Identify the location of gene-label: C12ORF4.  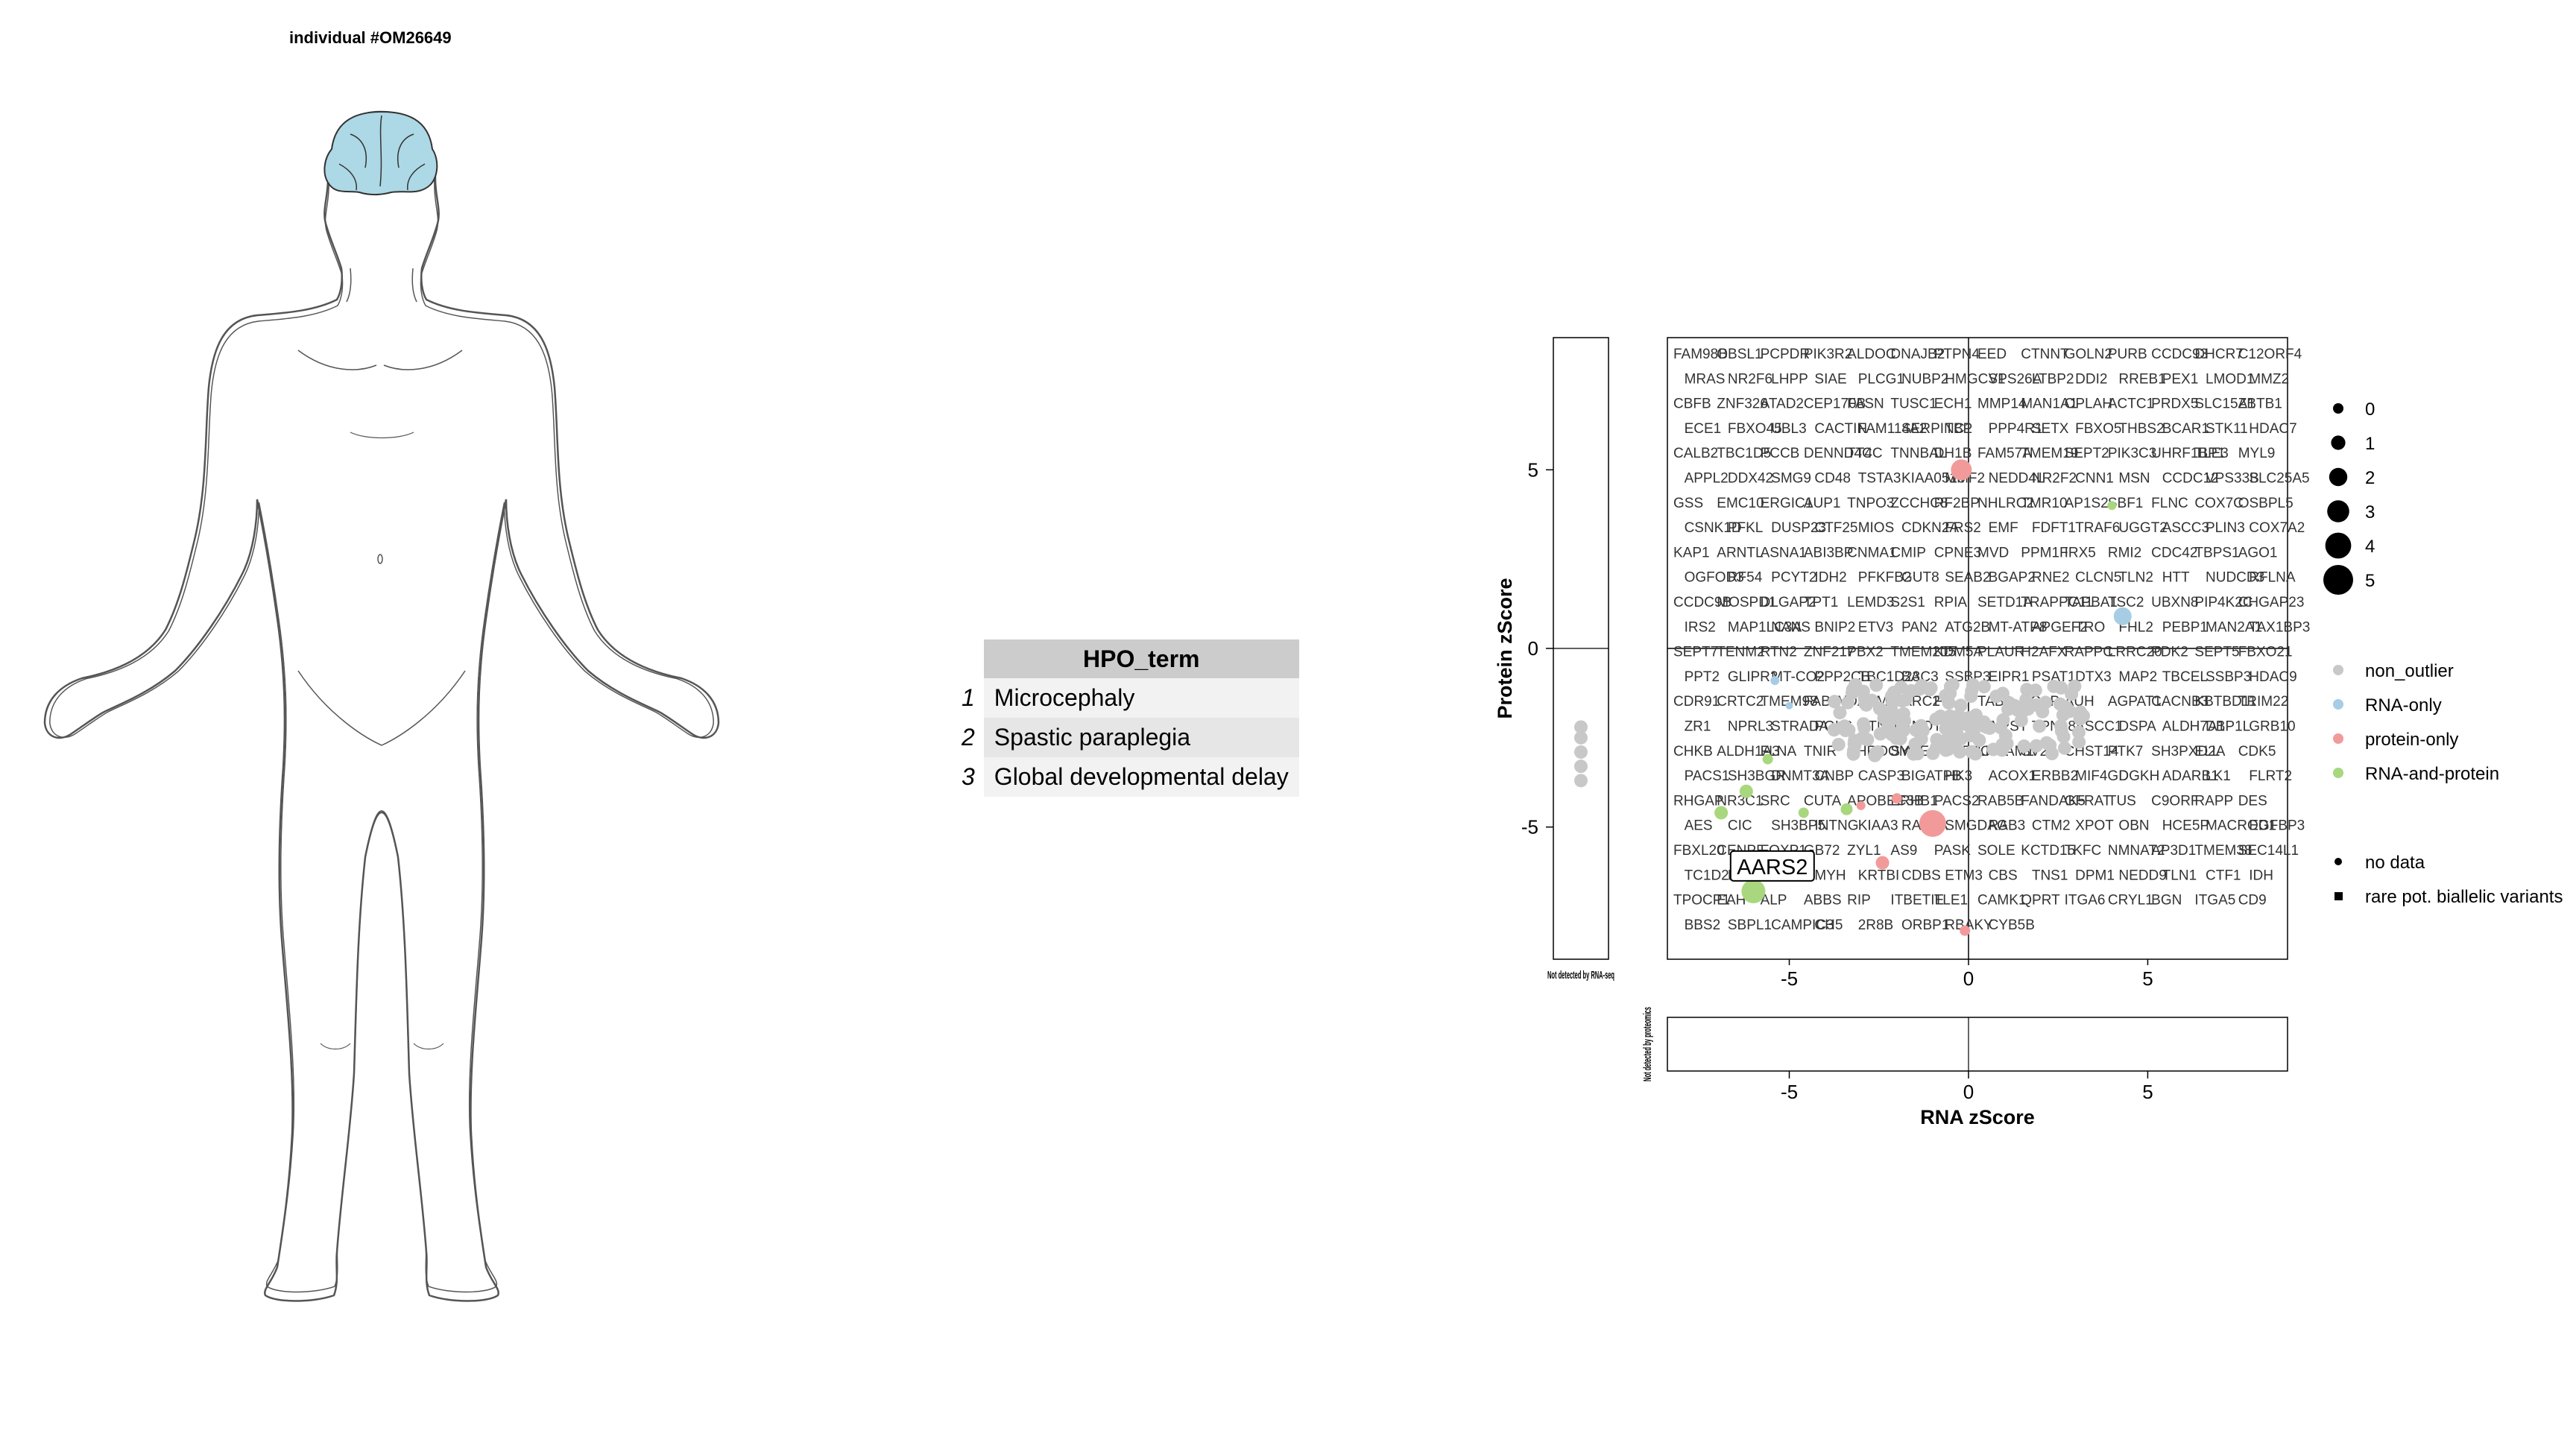
(2270, 355).